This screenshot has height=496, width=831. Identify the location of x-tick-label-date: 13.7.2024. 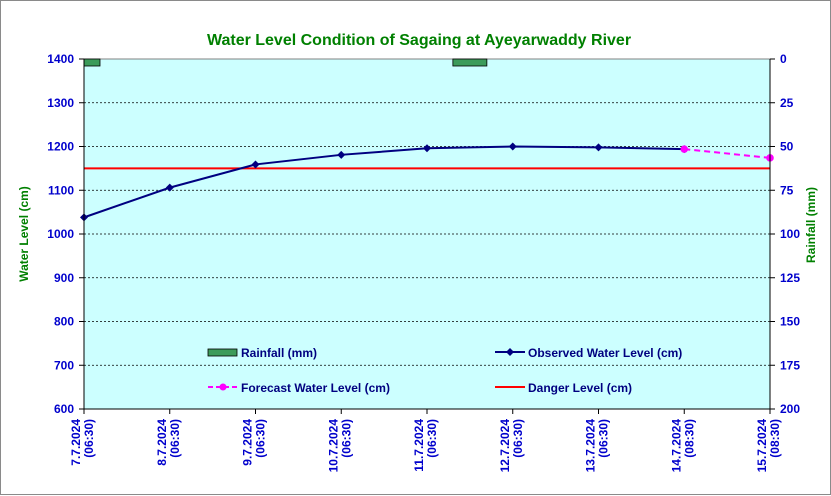
(591, 446).